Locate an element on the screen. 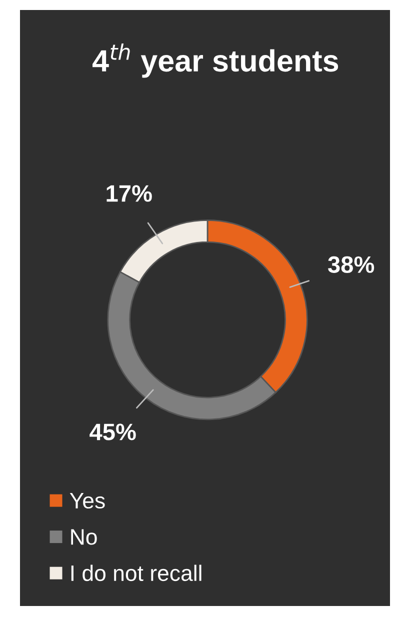 The image size is (415, 621). legend-label: Yes is located at coordinates (87, 501).